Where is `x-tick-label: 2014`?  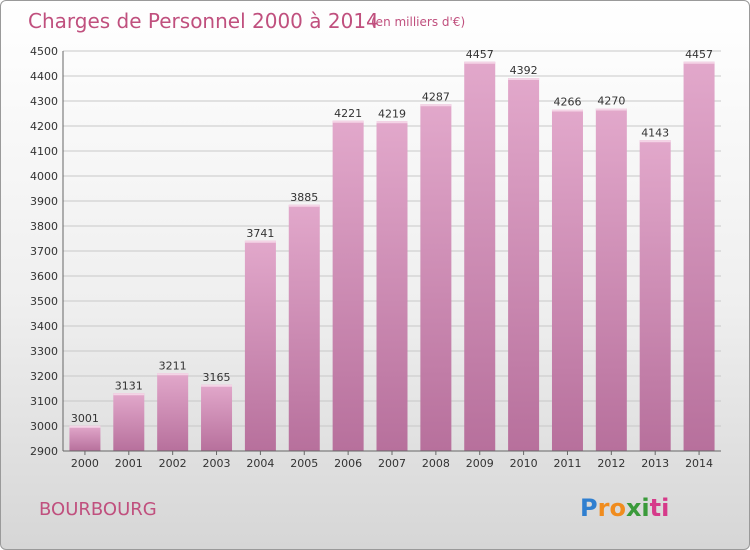
x-tick-label: 2014 is located at coordinates (699, 463).